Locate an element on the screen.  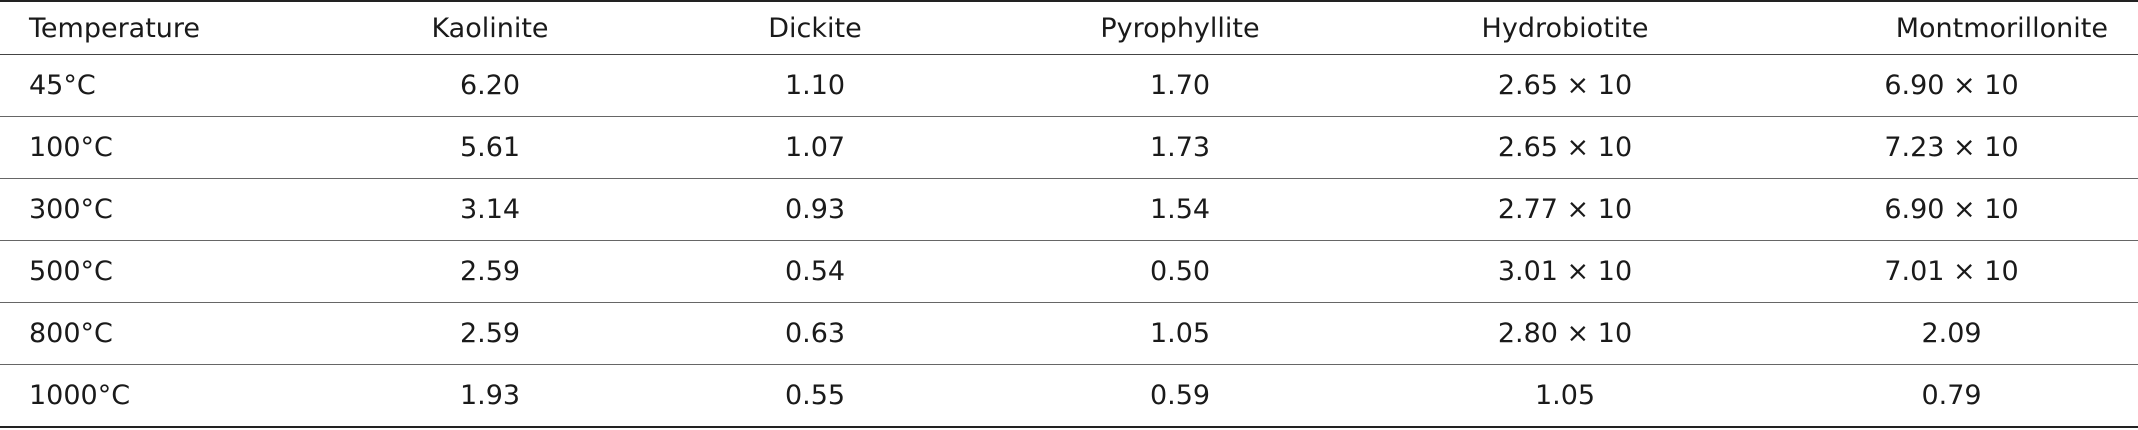
table-row: 45°C 6.20 1.10 1.70 2.65 × 10 6.90 × 10 is located at coordinates (1069, 85).